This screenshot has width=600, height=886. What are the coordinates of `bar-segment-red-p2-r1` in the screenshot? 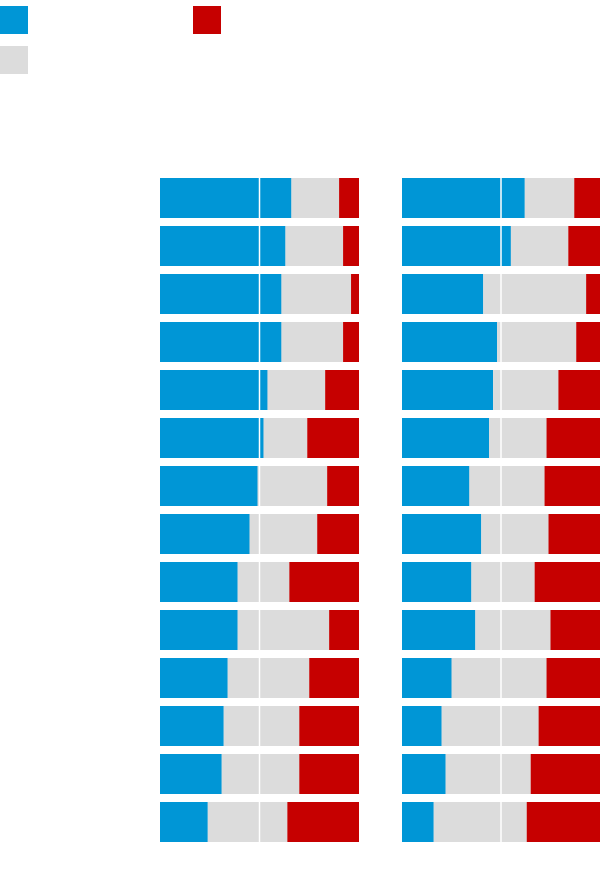 It's located at (587, 198).